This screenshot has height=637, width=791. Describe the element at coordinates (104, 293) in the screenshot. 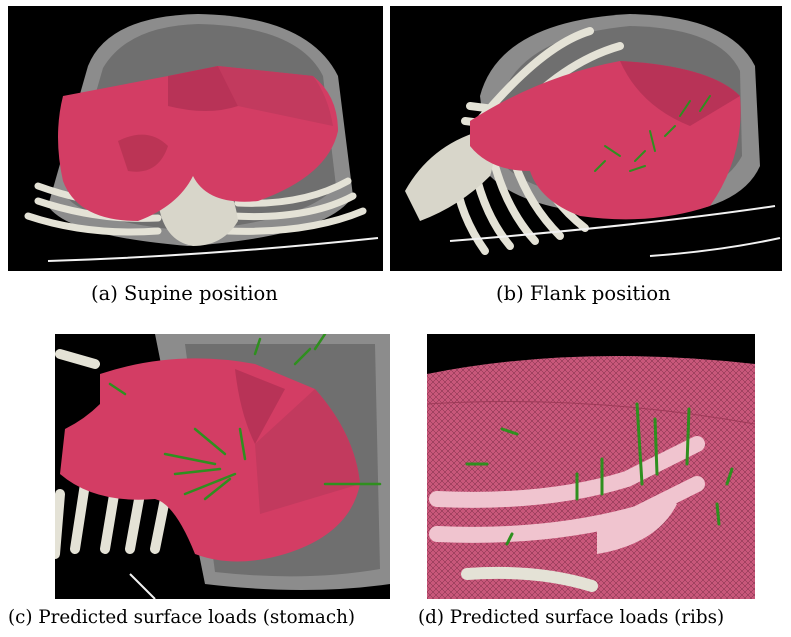

I see `caption-a-label: (a)` at that location.